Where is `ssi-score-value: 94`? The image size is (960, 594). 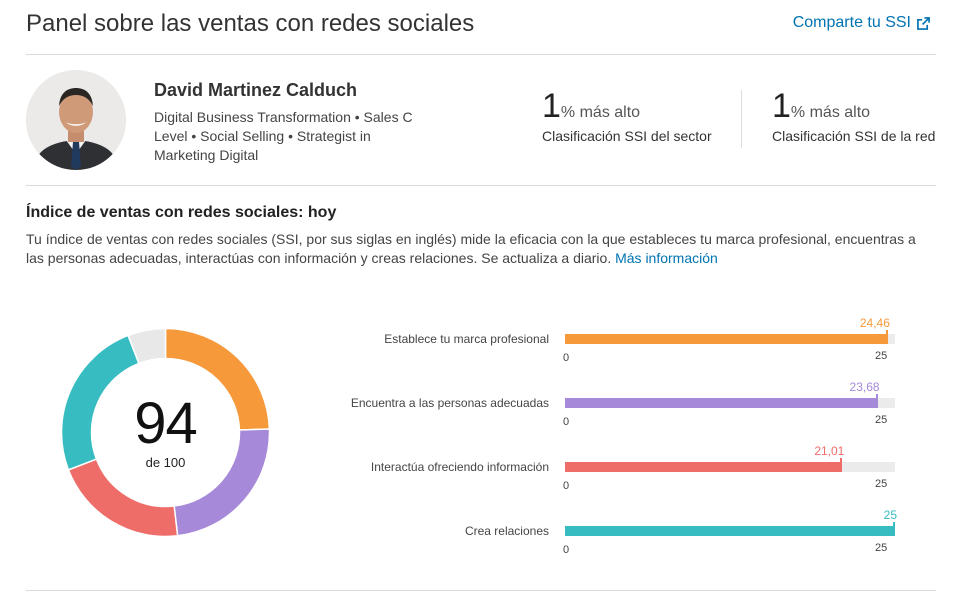
ssi-score-value: 94 is located at coordinates (166, 423).